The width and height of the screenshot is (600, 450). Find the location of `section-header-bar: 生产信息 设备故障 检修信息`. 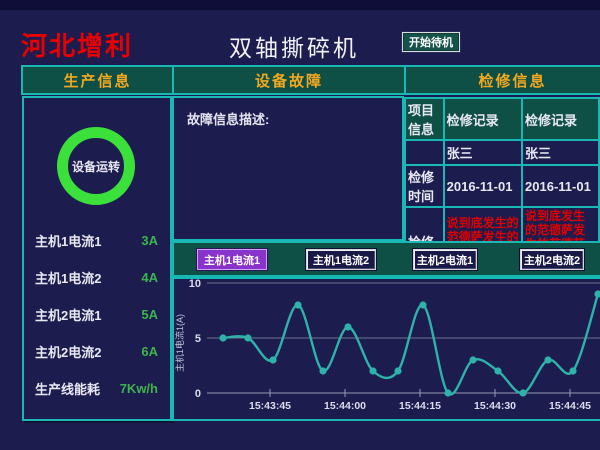

section-header-bar: 生产信息 设备故障 检修信息 is located at coordinates (310, 80).